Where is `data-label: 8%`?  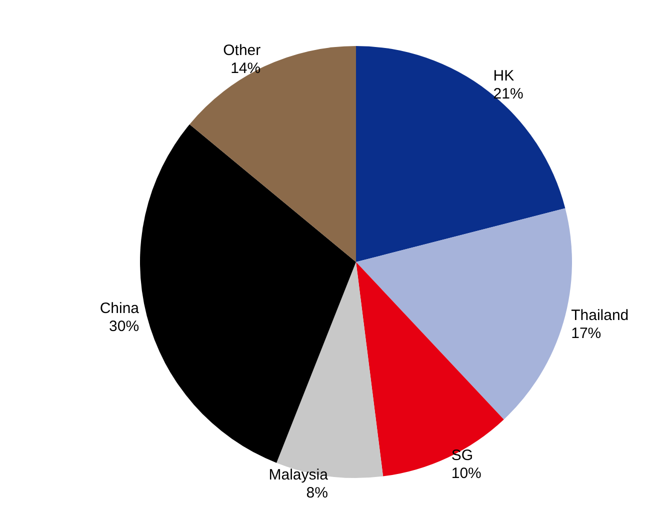 data-label: 8% is located at coordinates (317, 493).